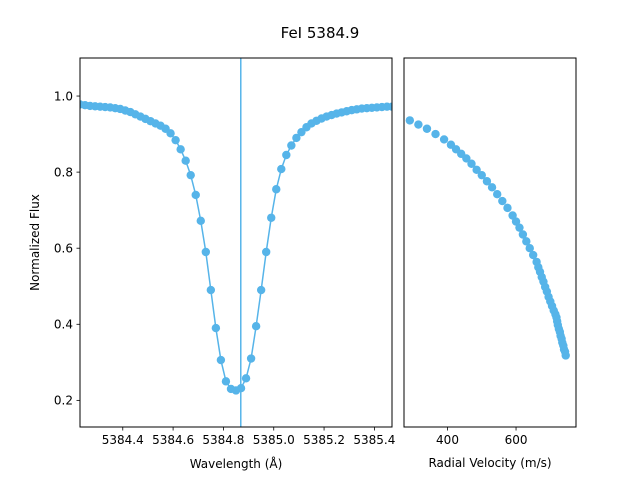 This screenshot has width=640, height=480. I want to click on velocity-plot-area, so click(487, 238).